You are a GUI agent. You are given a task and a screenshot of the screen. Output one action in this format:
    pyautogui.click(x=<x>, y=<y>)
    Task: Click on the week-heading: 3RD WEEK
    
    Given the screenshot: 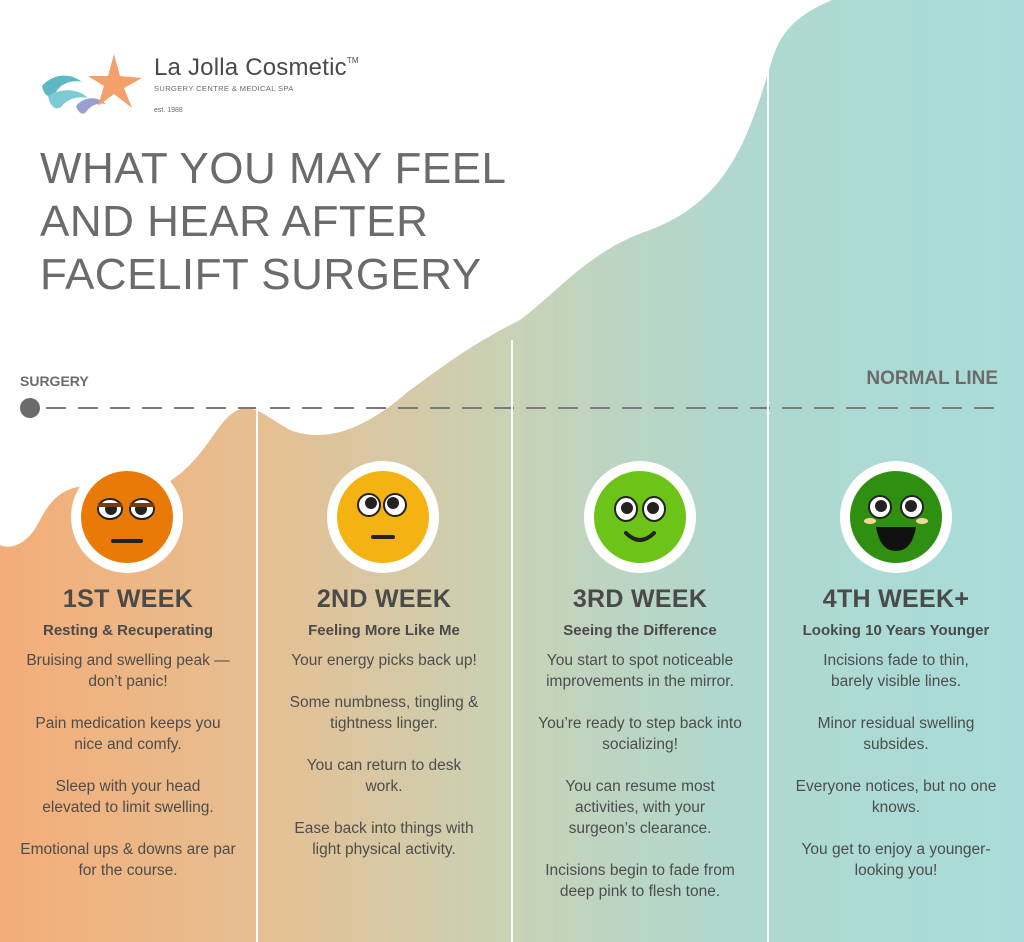 What is the action you would take?
    pyautogui.click(x=640, y=599)
    